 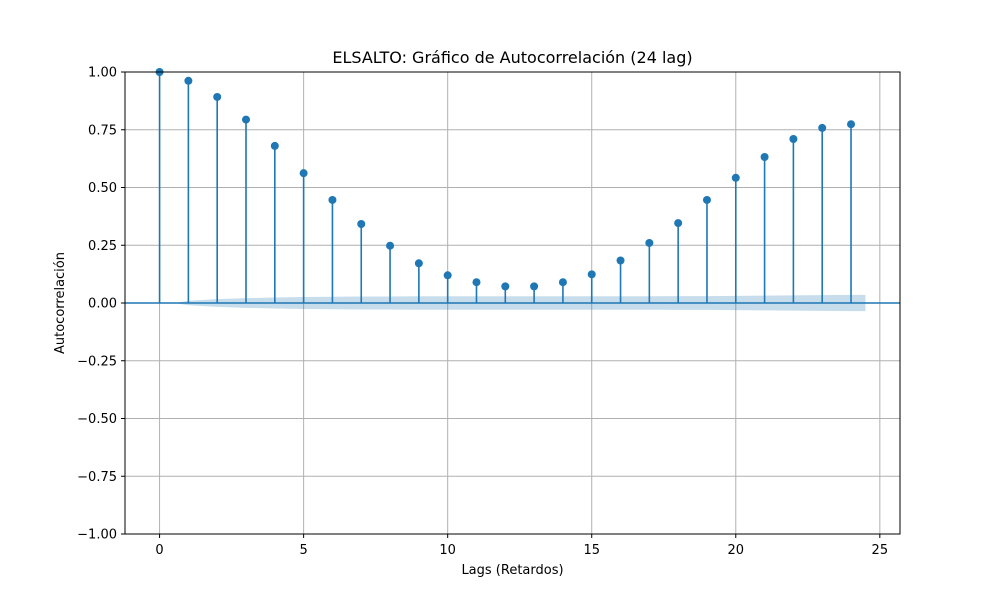 What do you see at coordinates (303, 550) in the screenshot?
I see `x-tick-label: 5` at bounding box center [303, 550].